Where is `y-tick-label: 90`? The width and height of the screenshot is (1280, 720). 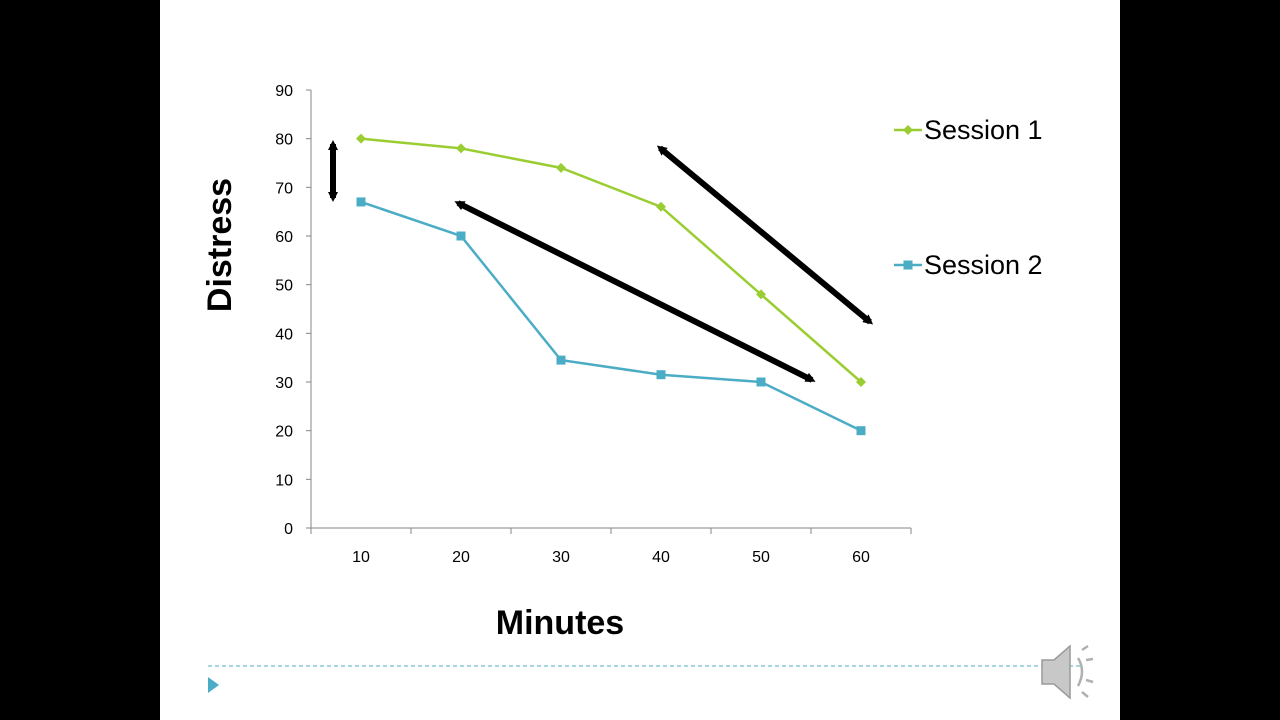 y-tick-label: 90 is located at coordinates (284, 91).